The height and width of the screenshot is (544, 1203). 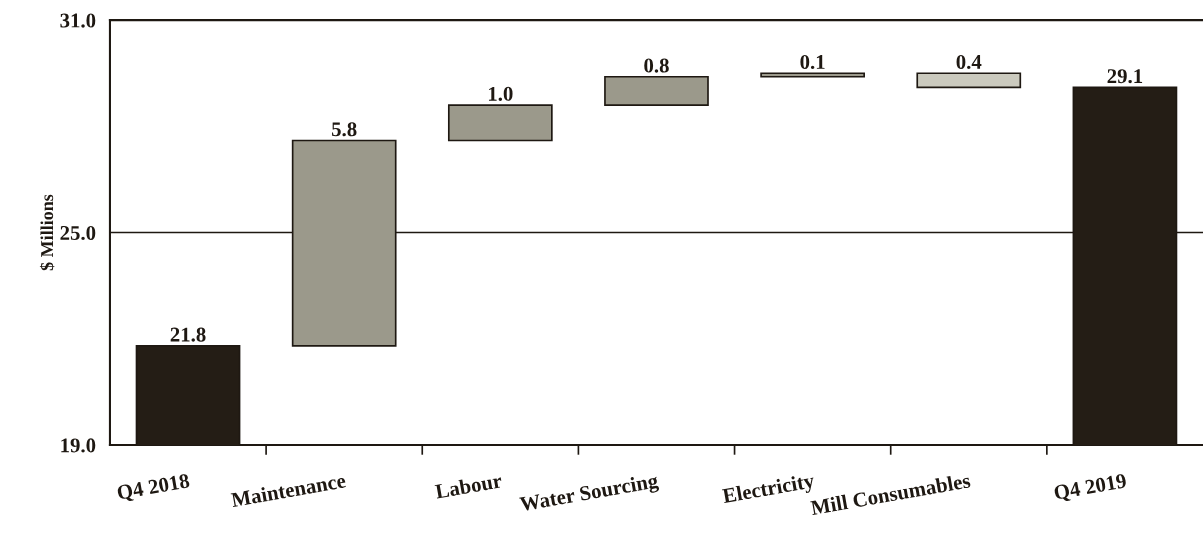 What do you see at coordinates (78, 20) in the screenshot?
I see `y-tick-label: 31.0` at bounding box center [78, 20].